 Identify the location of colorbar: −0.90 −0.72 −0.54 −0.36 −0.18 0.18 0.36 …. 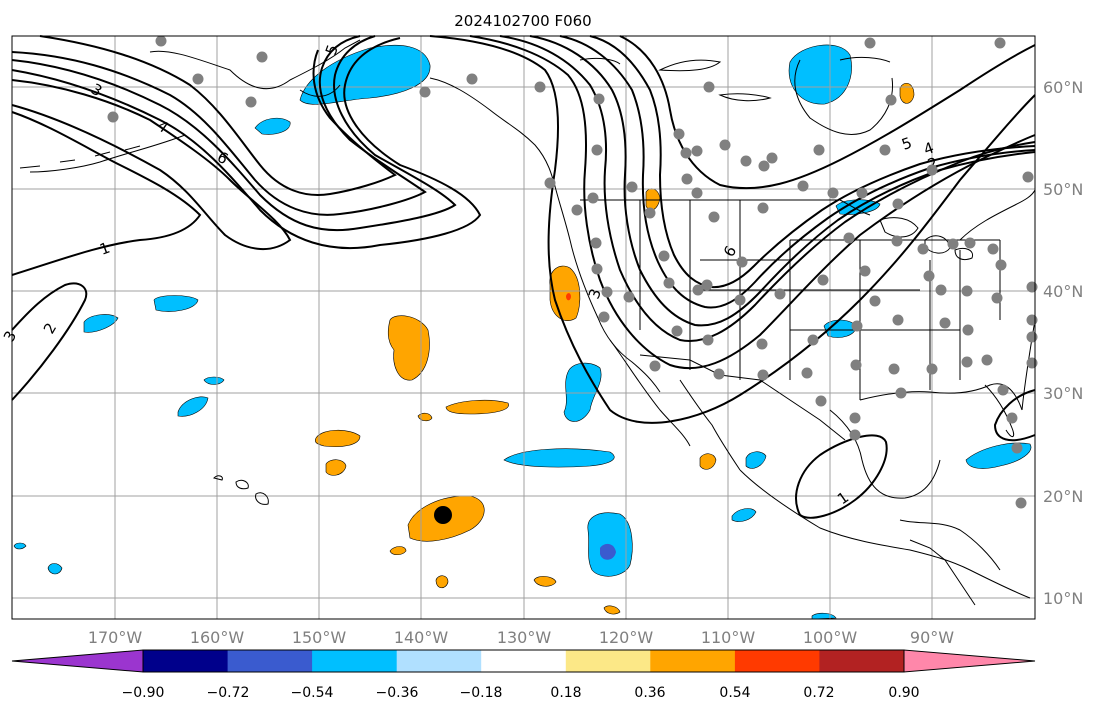
(523, 675).